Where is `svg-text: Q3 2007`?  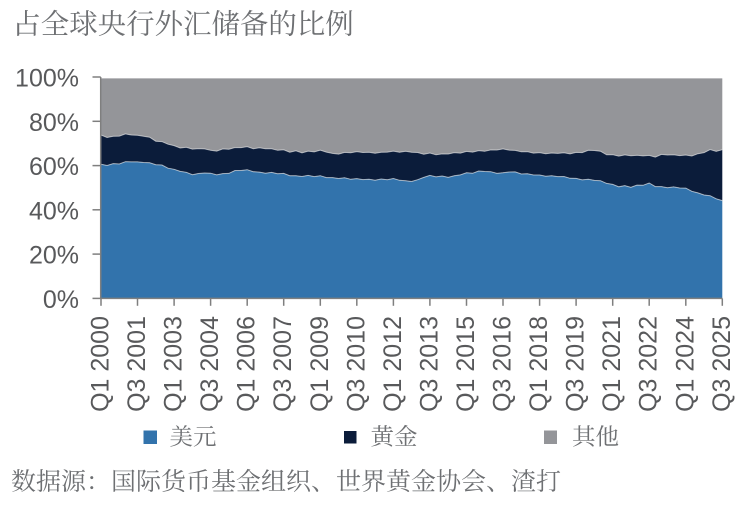 svg-text: Q3 2007 is located at coordinates (283, 364).